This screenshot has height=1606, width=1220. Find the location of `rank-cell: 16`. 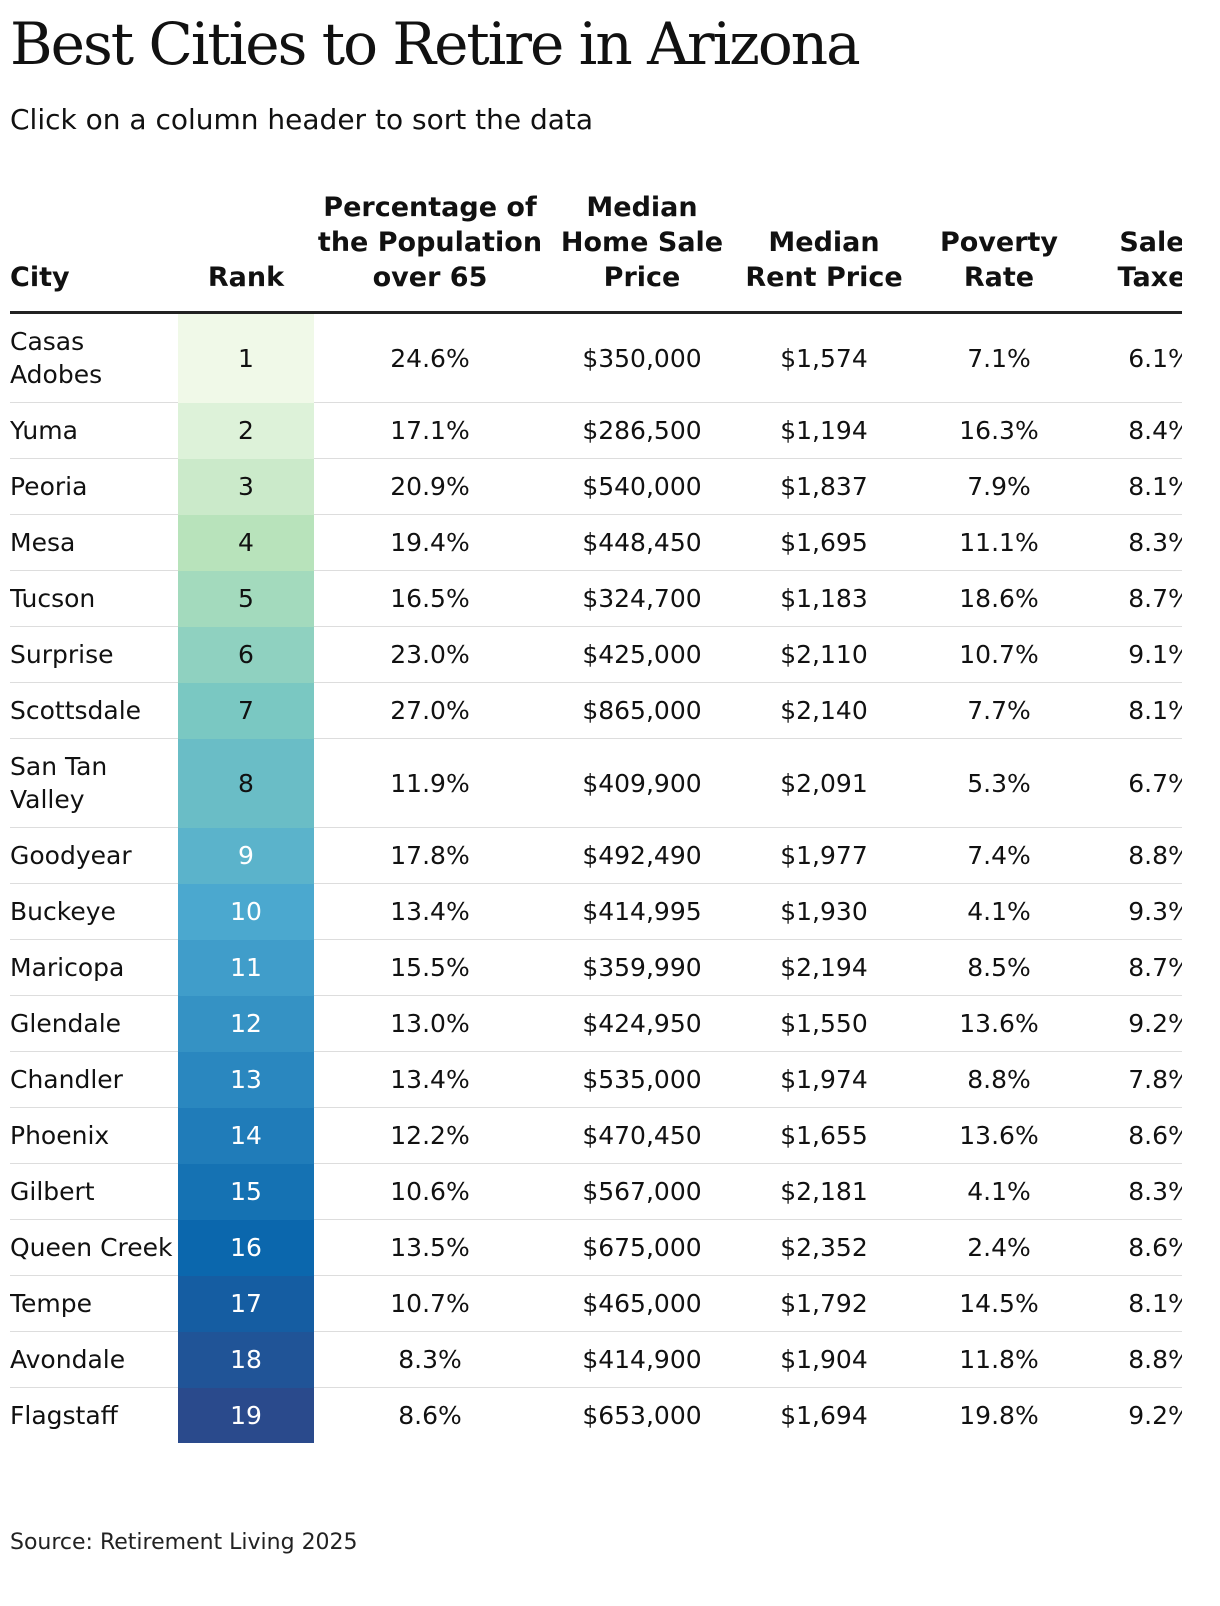

rank-cell: 16 is located at coordinates (246, 1247).